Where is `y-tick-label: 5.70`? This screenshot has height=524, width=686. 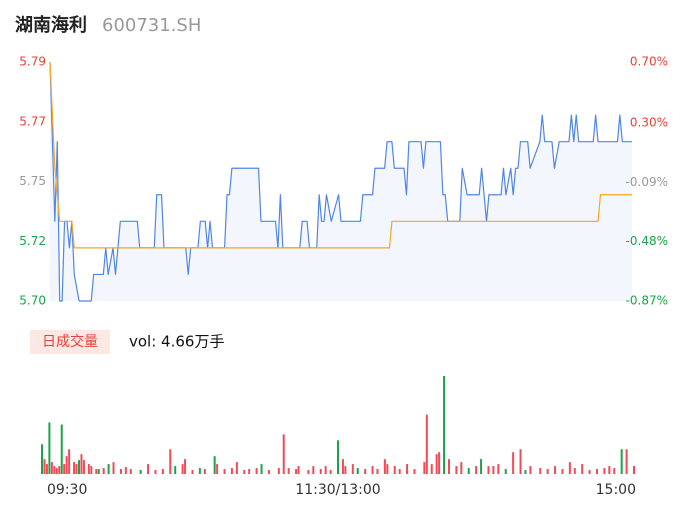
y-tick-label: 5.70 is located at coordinates (32, 301).